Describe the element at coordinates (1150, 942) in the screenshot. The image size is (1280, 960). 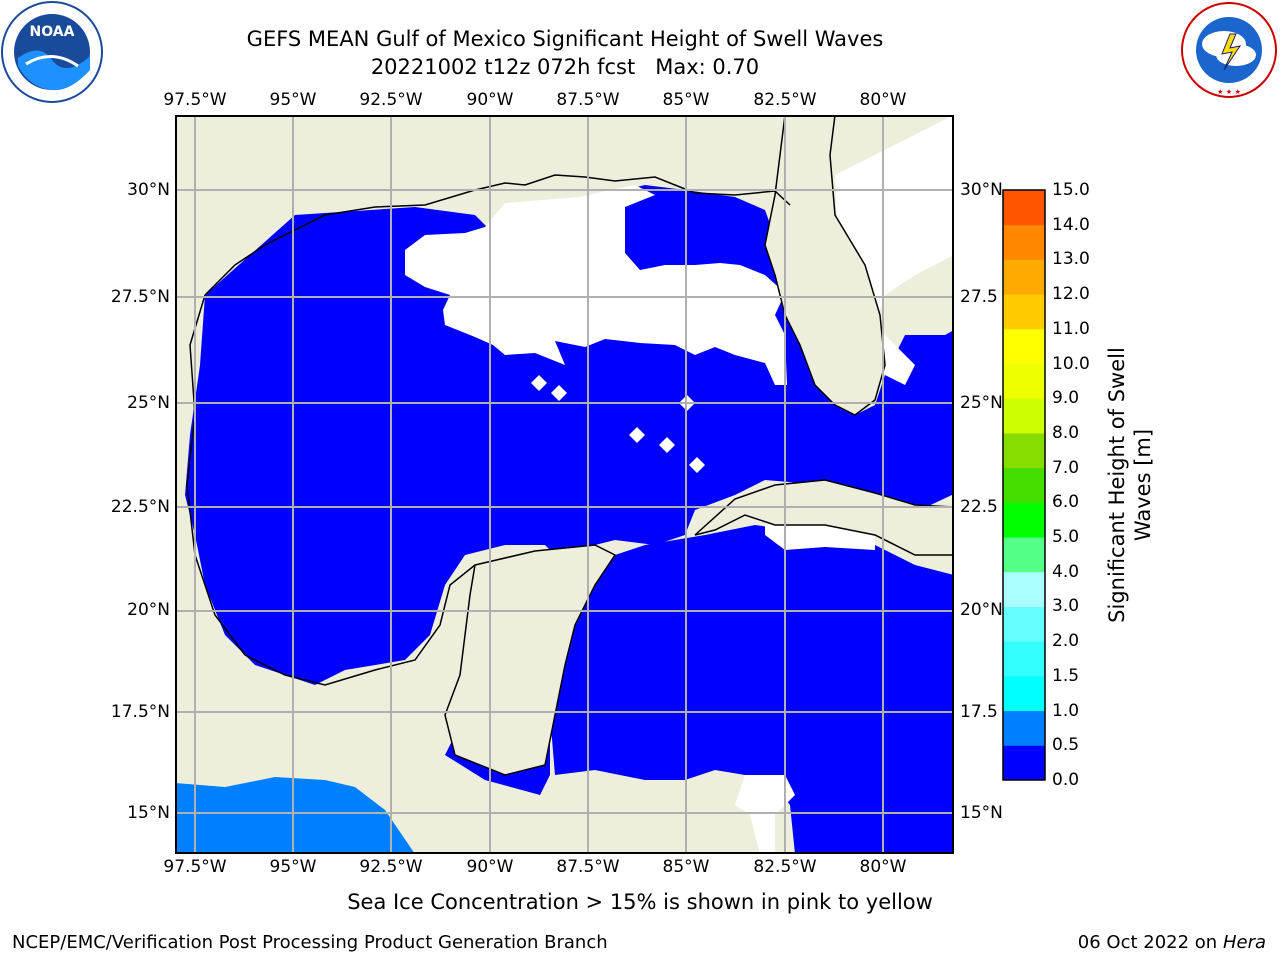
I see `footer-date: 06 Oct 2022 on` at that location.